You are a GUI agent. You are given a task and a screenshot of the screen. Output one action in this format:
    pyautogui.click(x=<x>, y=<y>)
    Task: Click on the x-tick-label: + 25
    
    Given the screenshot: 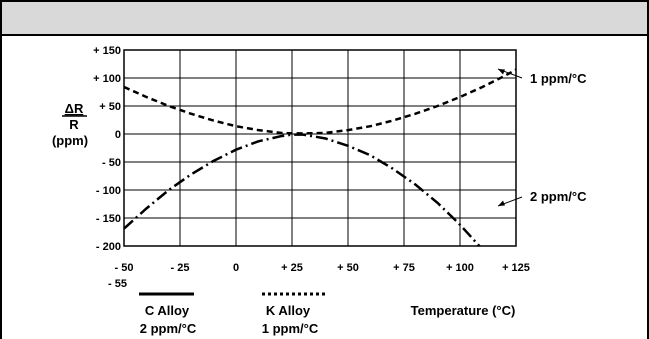 What is the action you would take?
    pyautogui.click(x=292, y=268)
    